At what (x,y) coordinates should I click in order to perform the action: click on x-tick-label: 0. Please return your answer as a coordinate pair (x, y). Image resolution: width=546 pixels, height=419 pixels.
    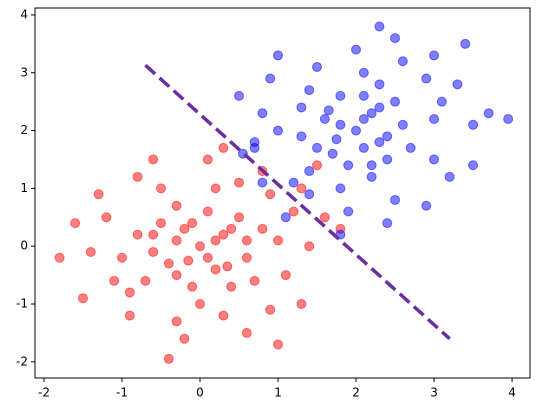
    Looking at the image, I should click on (200, 393).